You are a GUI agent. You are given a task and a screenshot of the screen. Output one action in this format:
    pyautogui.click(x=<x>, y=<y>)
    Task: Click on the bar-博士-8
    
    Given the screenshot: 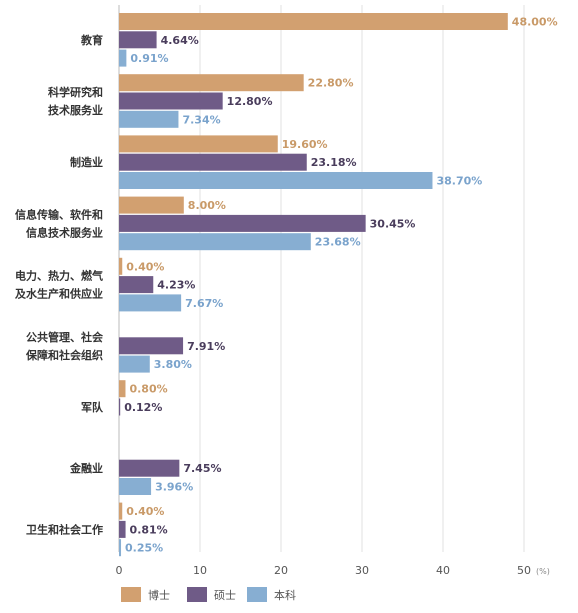 What is the action you would take?
    pyautogui.click(x=121, y=511)
    